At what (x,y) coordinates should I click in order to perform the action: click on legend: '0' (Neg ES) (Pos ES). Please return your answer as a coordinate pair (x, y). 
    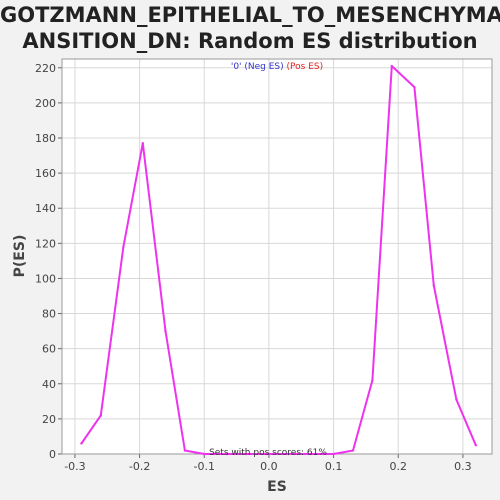
    Looking at the image, I should click on (277, 67).